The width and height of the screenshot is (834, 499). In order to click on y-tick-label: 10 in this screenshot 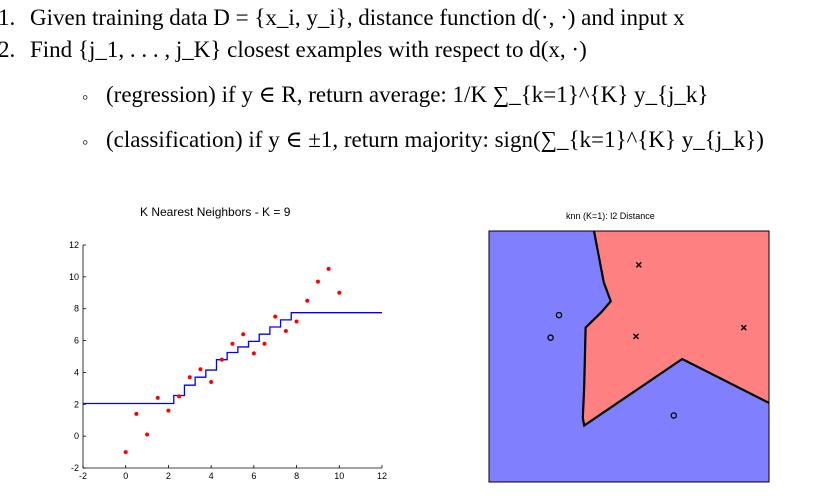, I will do `click(74, 277)`.